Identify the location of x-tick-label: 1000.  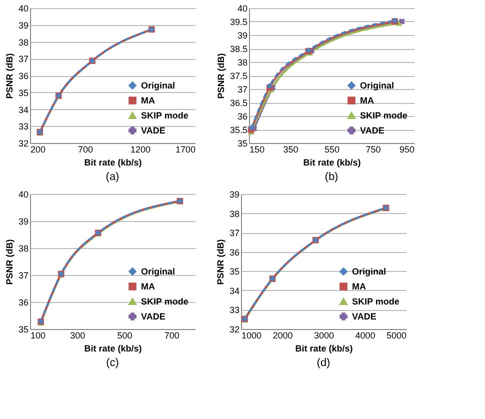
(252, 335).